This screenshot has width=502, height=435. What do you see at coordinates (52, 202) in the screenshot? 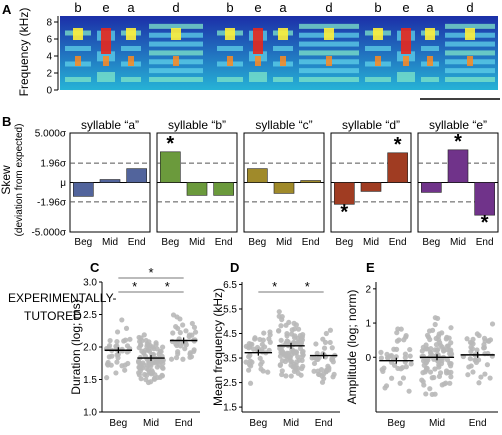
I see `skew-y-tick-label: -1.96σ` at bounding box center [52, 202].